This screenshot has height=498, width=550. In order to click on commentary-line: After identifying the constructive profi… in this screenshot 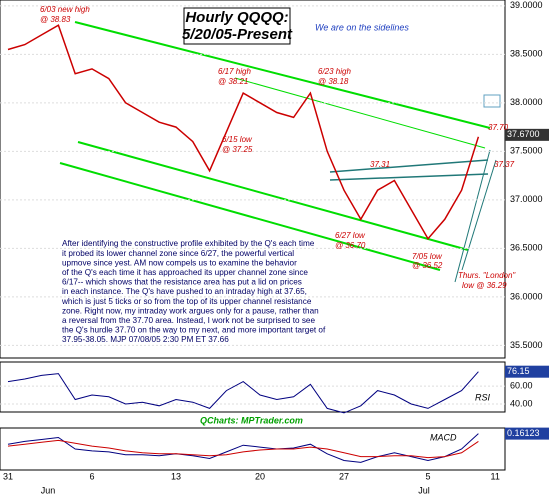, I will do `click(188, 243)`.